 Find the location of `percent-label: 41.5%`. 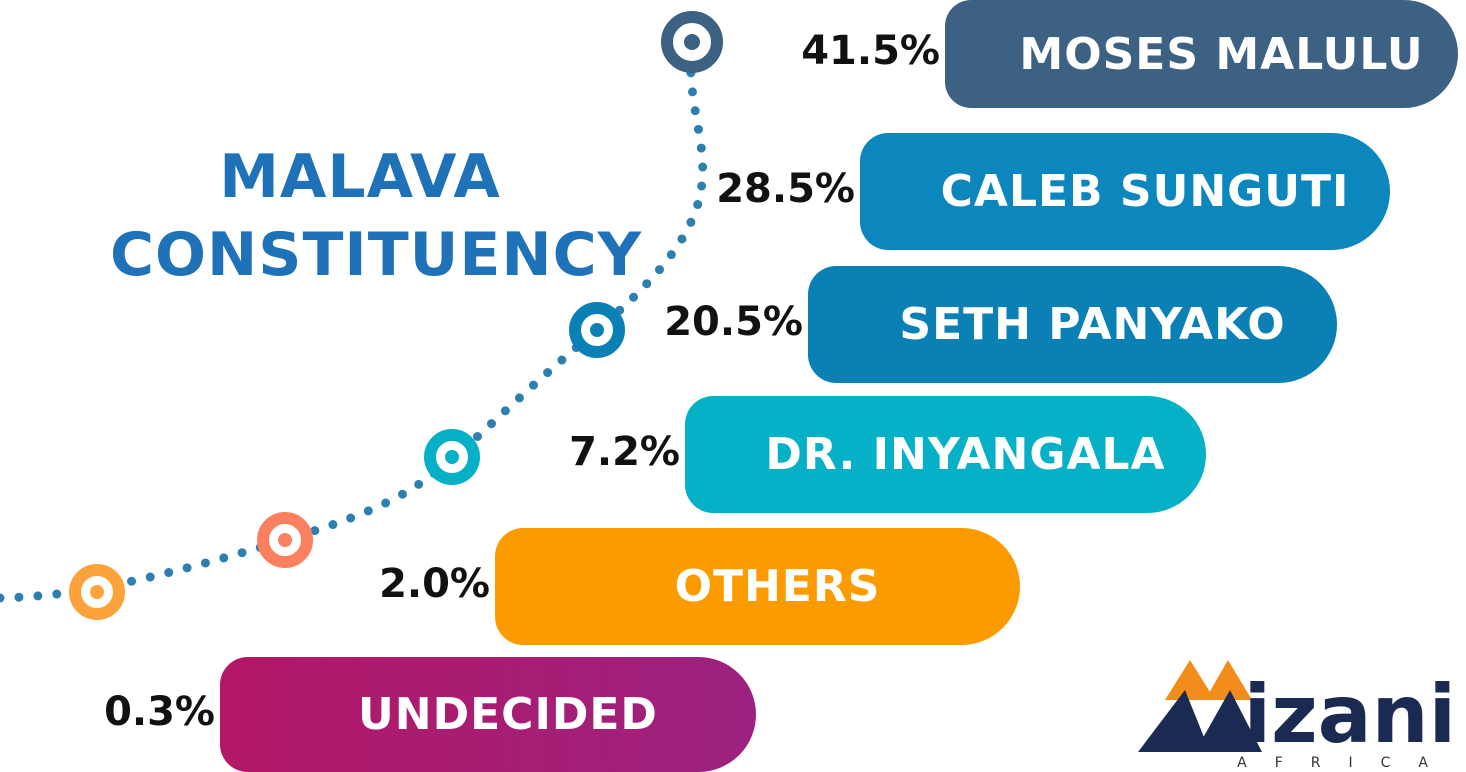

percent-label: 41.5% is located at coordinates (870, 51).